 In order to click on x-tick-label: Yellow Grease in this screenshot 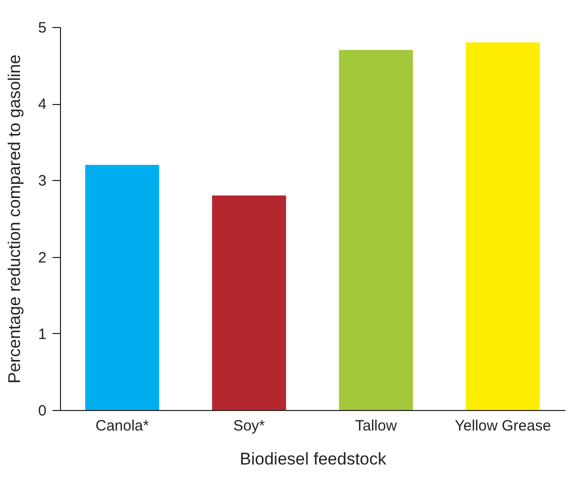, I will do `click(502, 426)`.